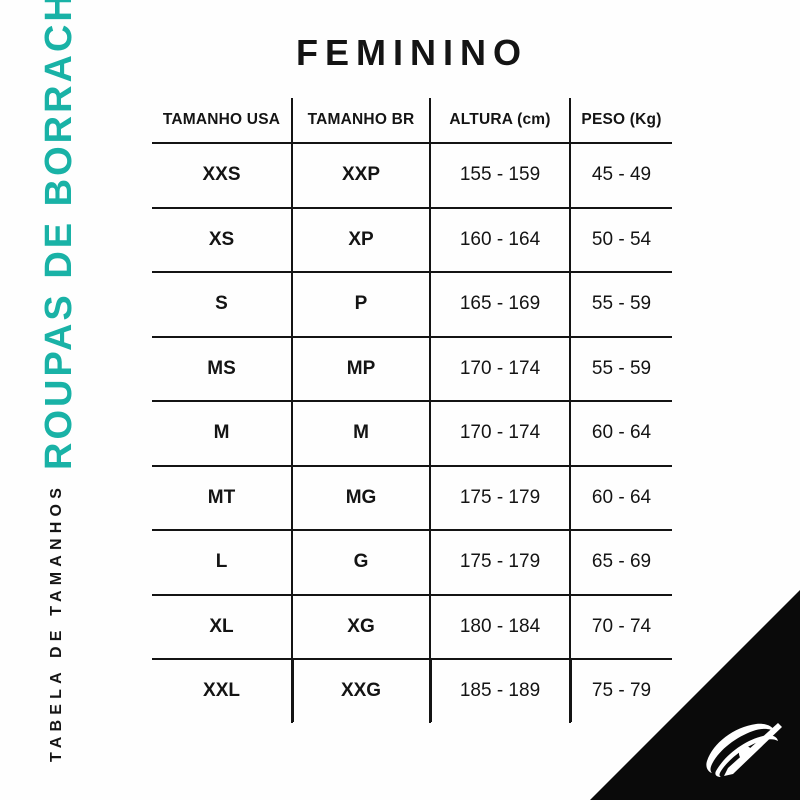 This screenshot has width=800, height=800. I want to click on sidebar-subtitle: TABELA DE TAMANHOS, so click(56, 622).